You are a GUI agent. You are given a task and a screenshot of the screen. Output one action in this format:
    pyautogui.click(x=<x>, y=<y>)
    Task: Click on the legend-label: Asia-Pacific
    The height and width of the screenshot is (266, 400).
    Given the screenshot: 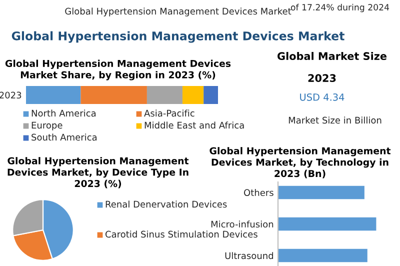 What is the action you would take?
    pyautogui.click(x=169, y=113)
    